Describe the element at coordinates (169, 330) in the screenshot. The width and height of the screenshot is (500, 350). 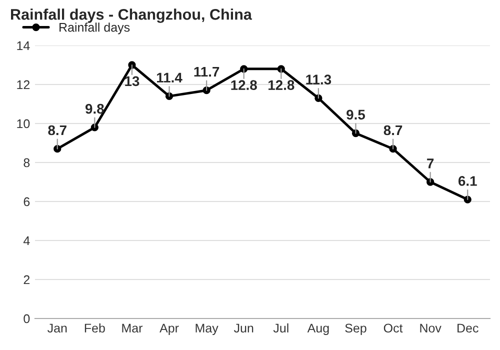
I see `x-tick-label: Apr` at that location.